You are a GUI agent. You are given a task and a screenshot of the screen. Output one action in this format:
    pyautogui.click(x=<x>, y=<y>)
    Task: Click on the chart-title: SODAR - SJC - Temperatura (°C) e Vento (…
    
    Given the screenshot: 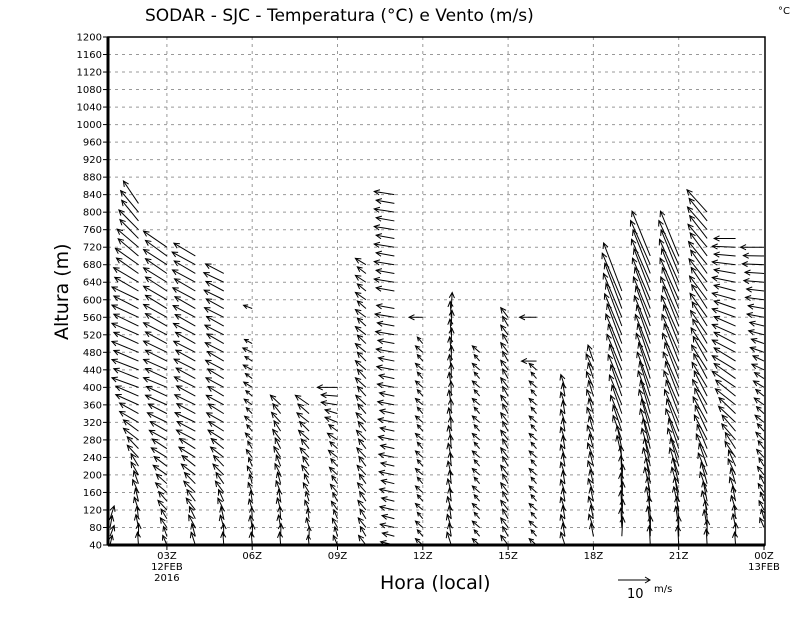 What is the action you would take?
    pyautogui.click(x=339, y=16)
    